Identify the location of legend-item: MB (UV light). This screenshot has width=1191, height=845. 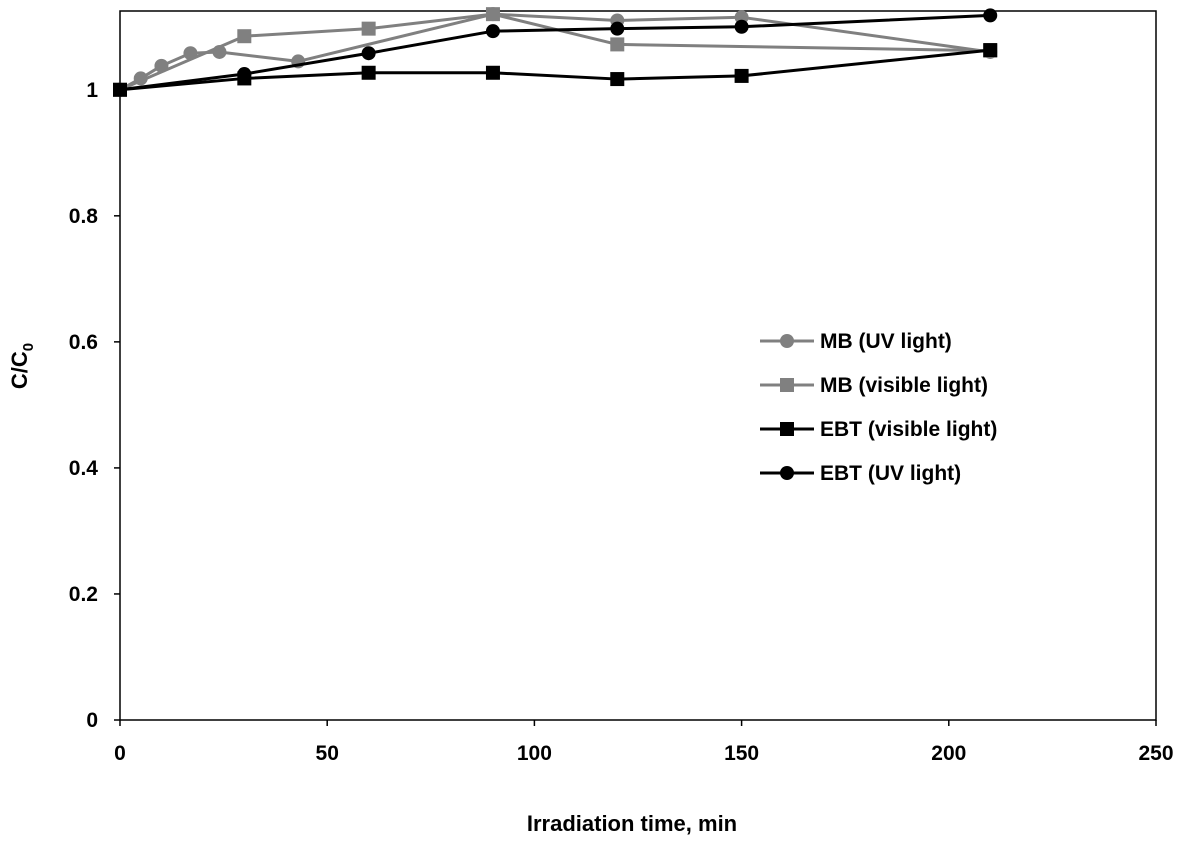
(856, 341).